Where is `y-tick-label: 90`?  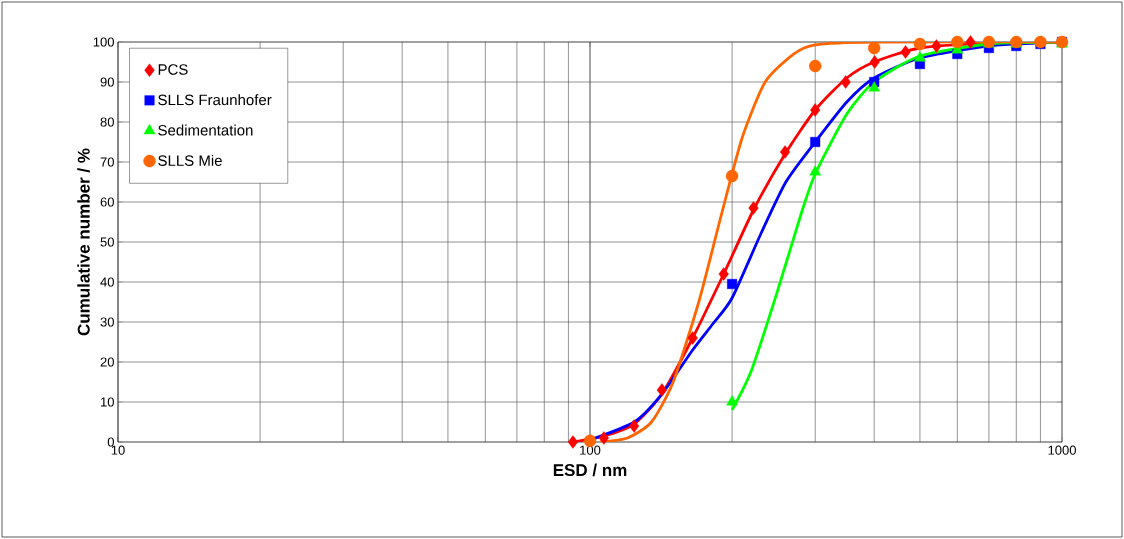 y-tick-label: 90 is located at coordinates (107, 82).